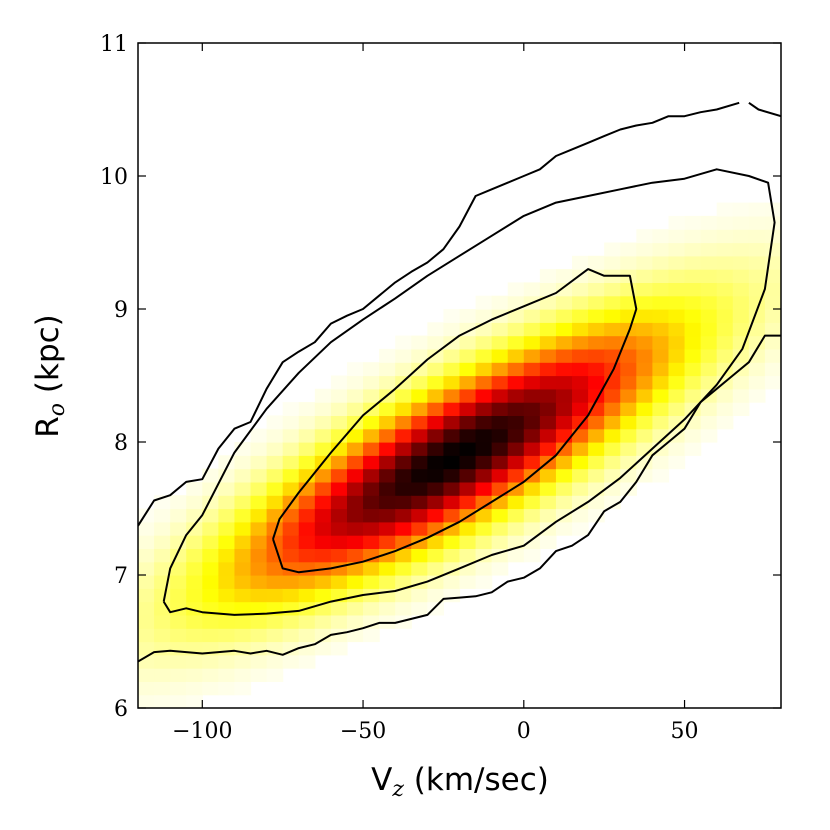 The image size is (830, 830). What do you see at coordinates (121, 443) in the screenshot?
I see `y-tick-label: 8` at bounding box center [121, 443].